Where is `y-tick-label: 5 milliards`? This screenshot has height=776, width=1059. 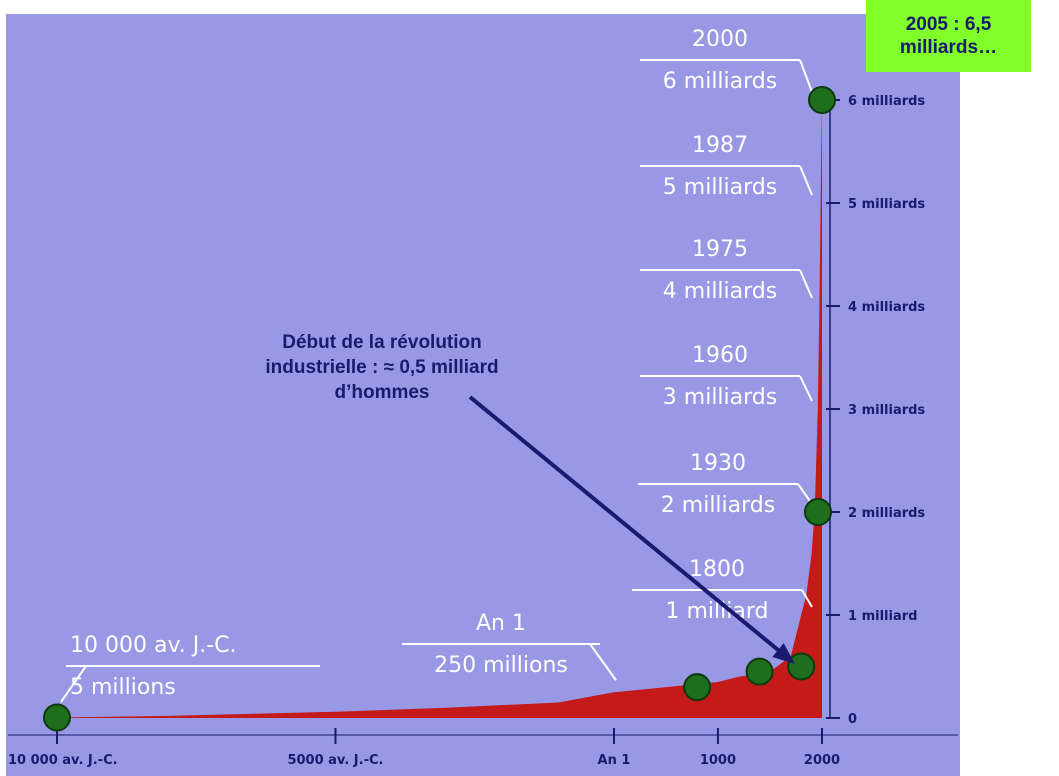
y-tick-label: 5 milliards is located at coordinates (886, 204).